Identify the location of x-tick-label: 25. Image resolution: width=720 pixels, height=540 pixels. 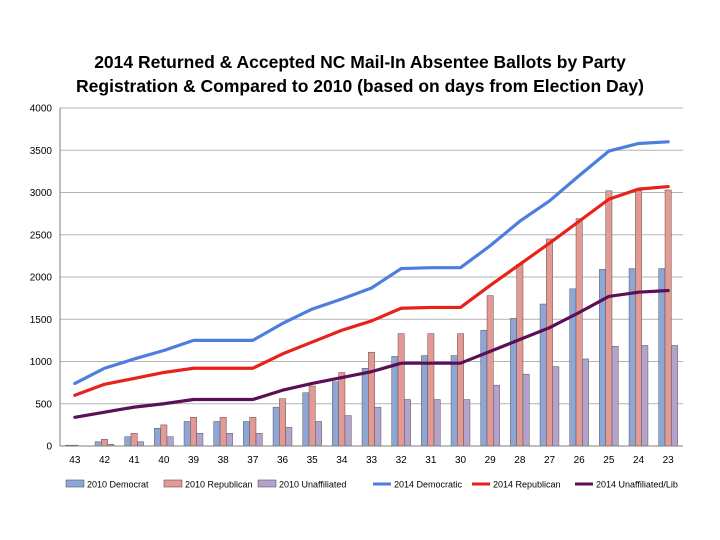
(609, 460).